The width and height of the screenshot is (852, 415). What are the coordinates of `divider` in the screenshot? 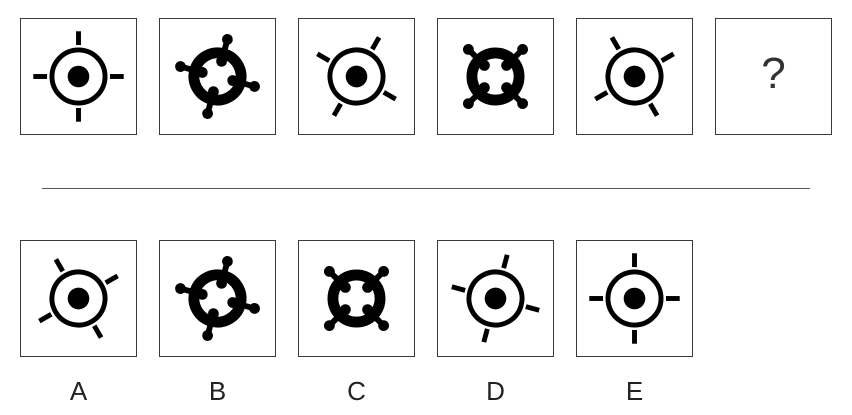 It's located at (426, 188).